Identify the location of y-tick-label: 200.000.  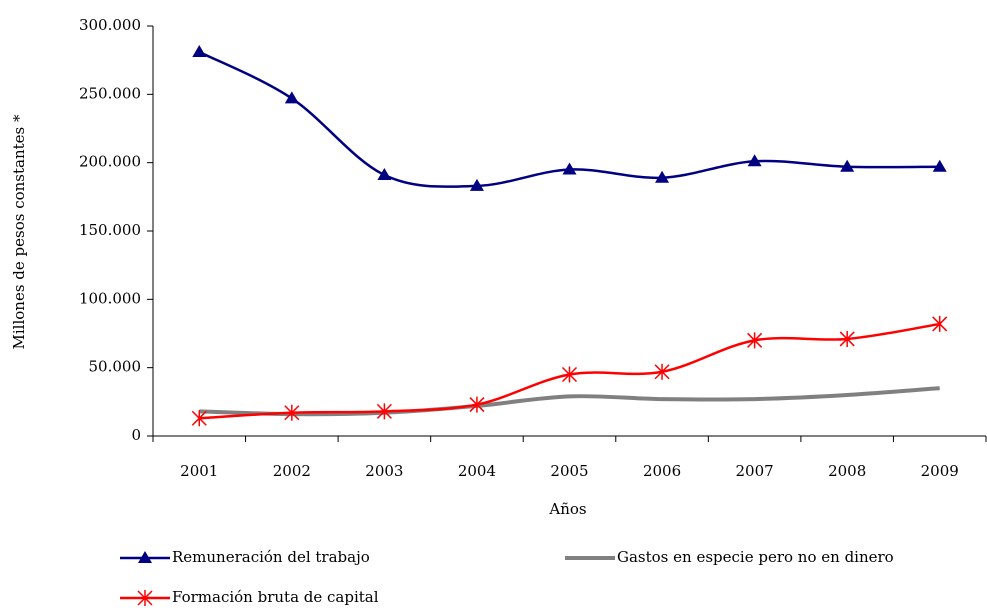
(110, 162).